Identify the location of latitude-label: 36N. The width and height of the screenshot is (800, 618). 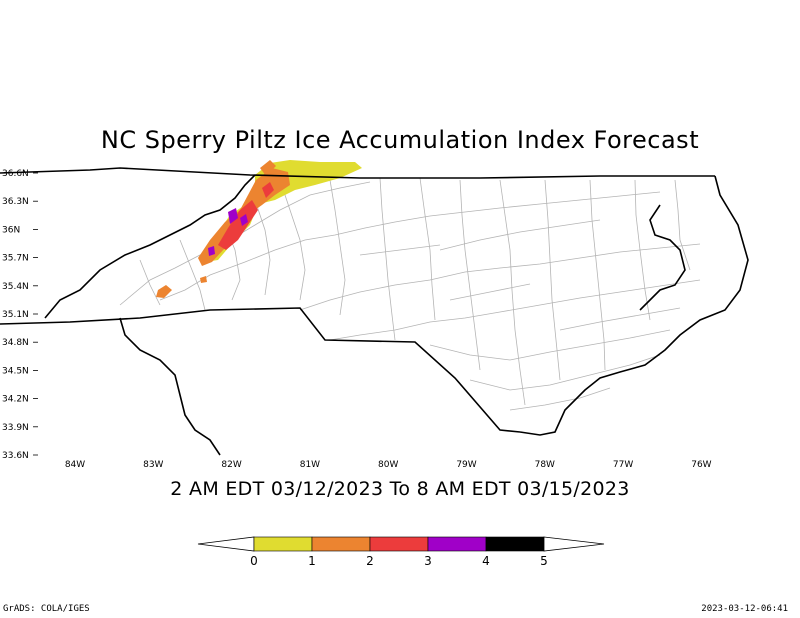
(11, 230).